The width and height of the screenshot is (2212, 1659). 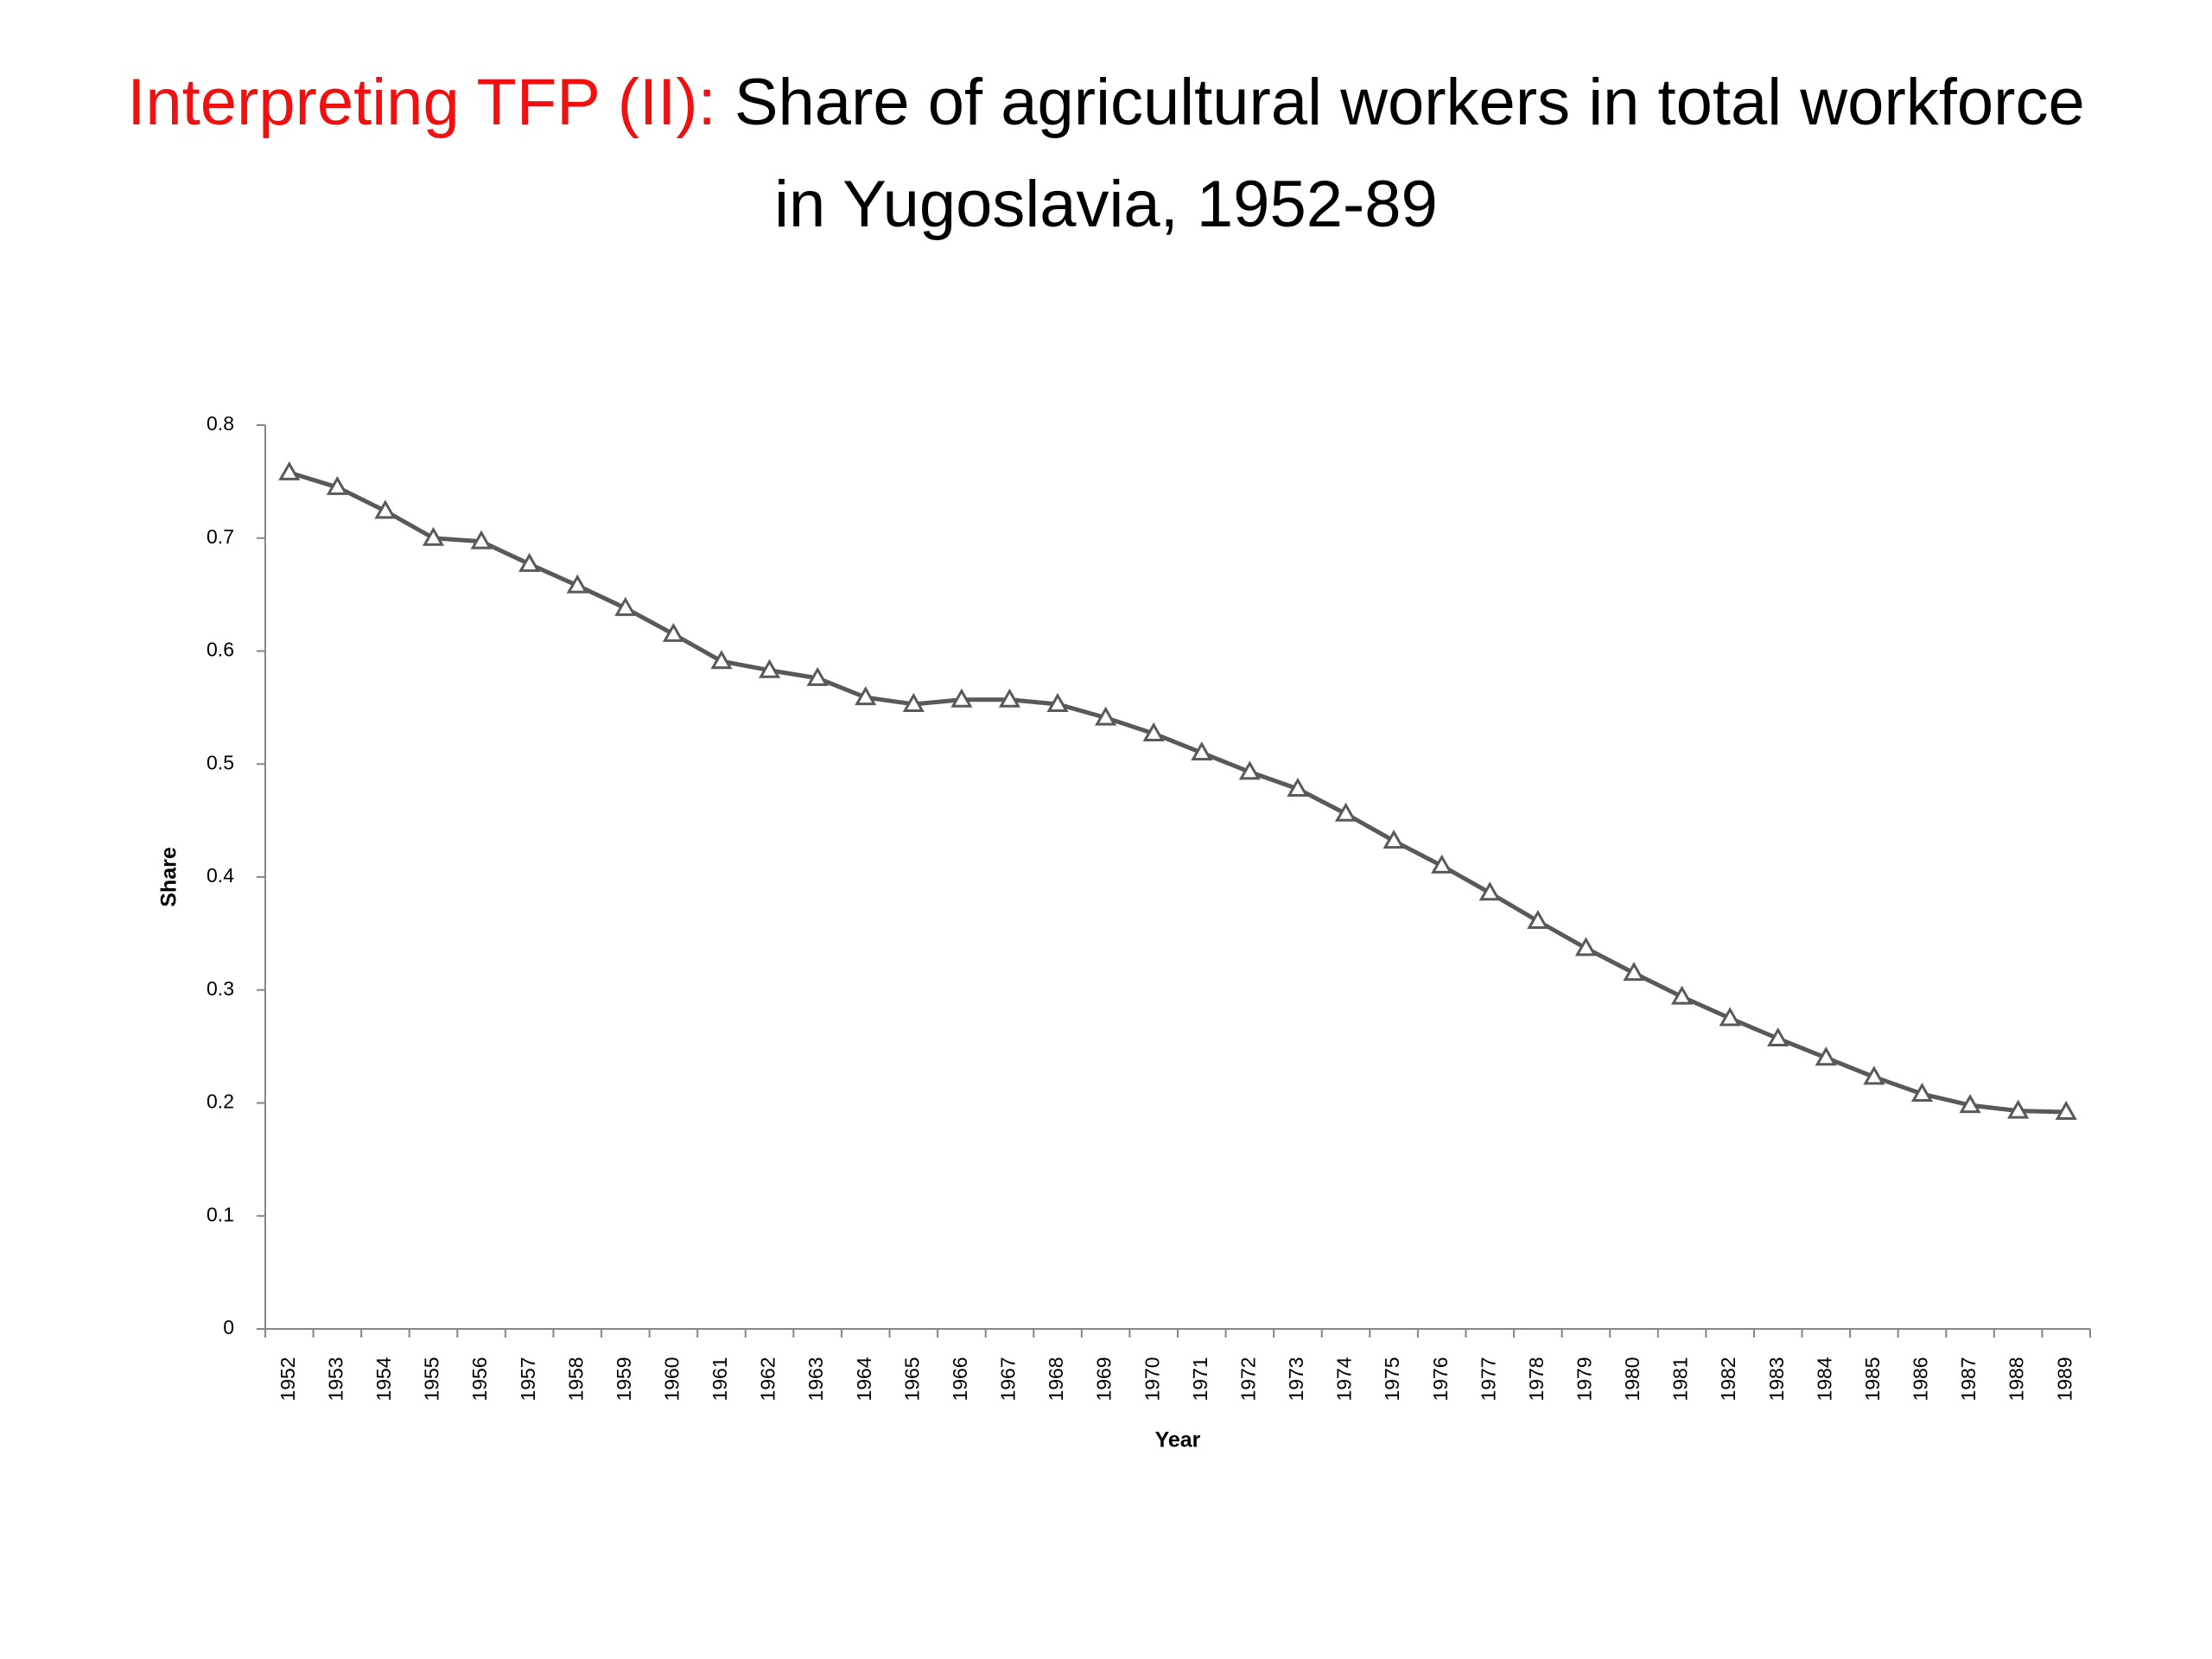 I want to click on y-tick-label: 0.1, so click(x=220, y=1214).